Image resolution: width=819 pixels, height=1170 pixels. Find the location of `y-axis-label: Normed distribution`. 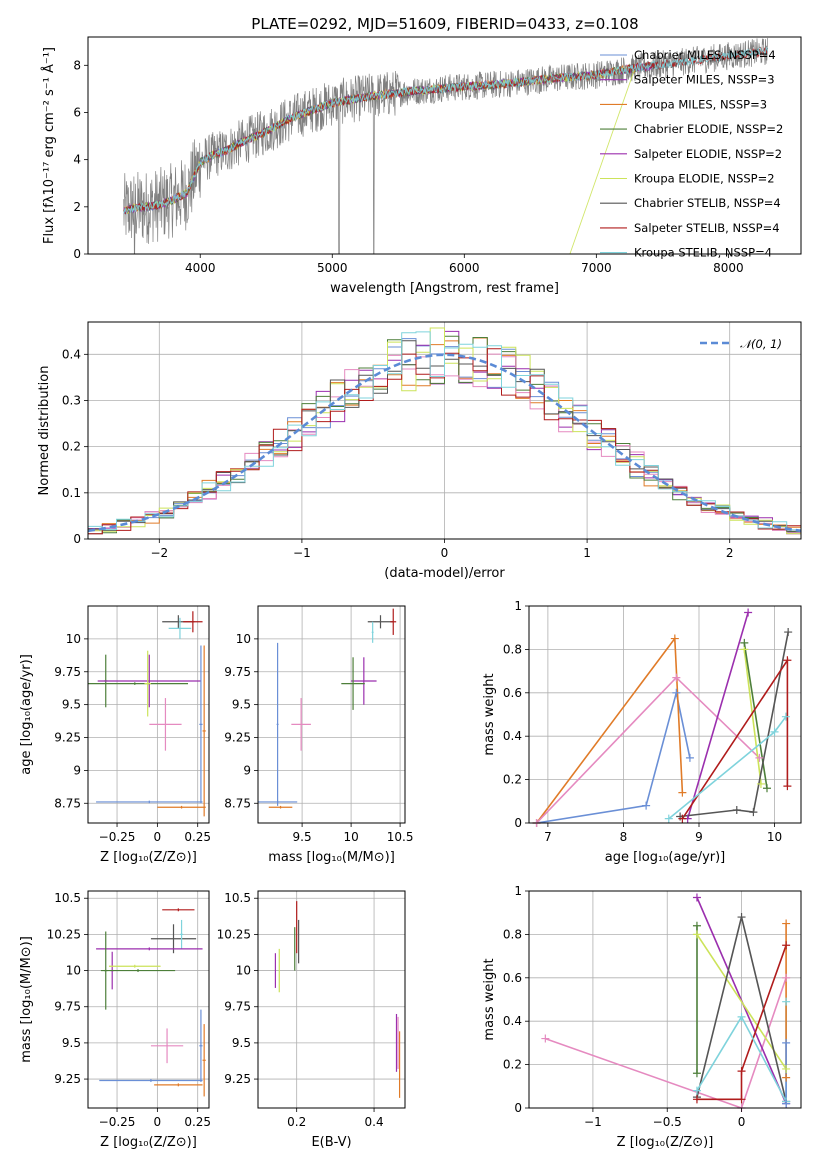

y-axis-label: Normed distribution is located at coordinates (44, 431).